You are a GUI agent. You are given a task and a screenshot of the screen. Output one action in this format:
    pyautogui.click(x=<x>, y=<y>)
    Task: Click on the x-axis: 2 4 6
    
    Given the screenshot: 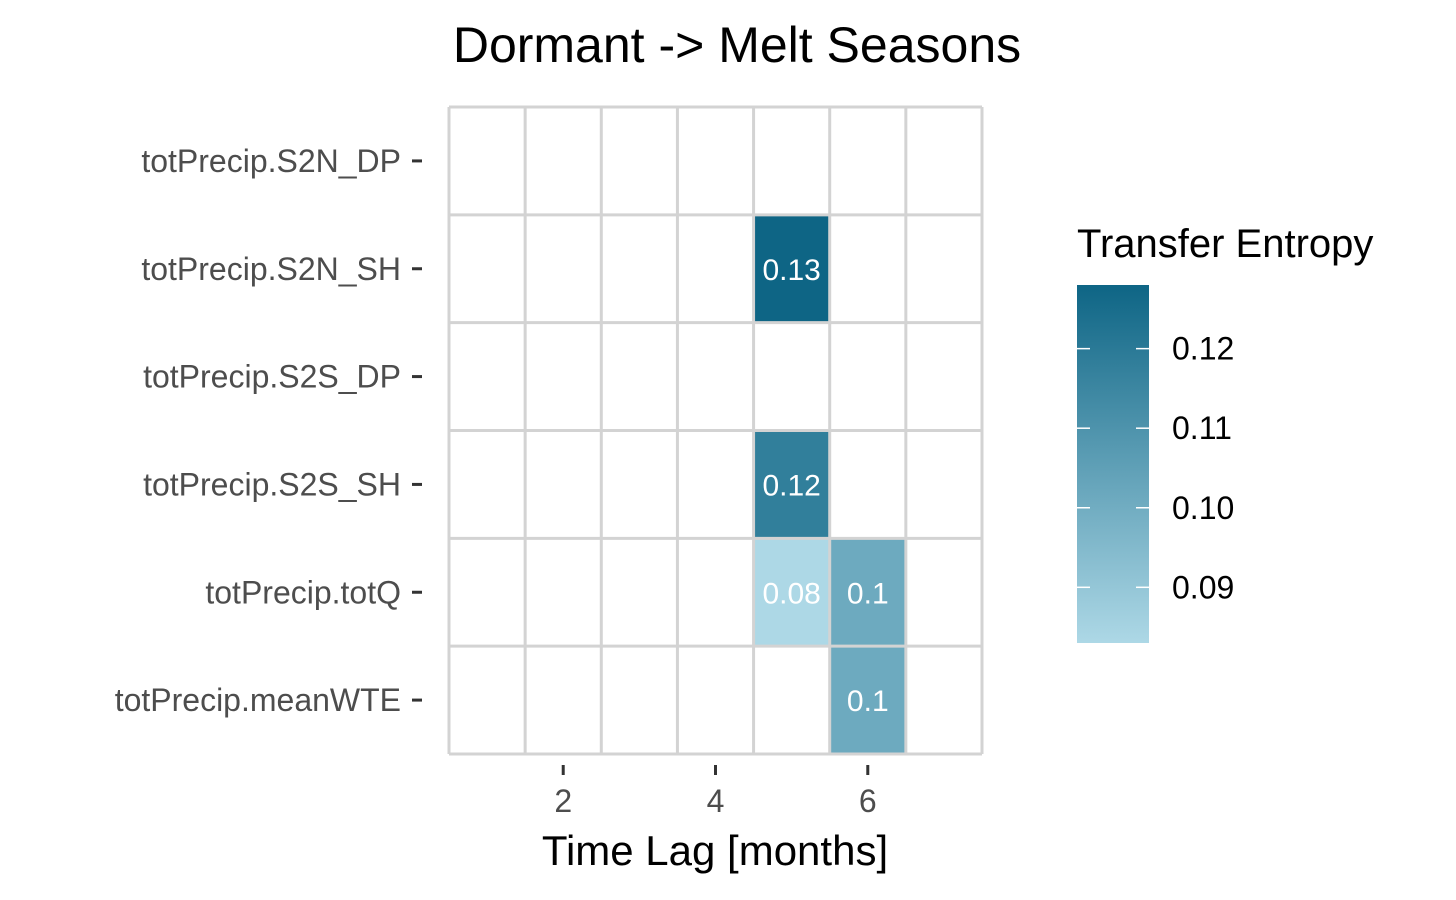 What is the action you would take?
    pyautogui.click(x=715, y=792)
    